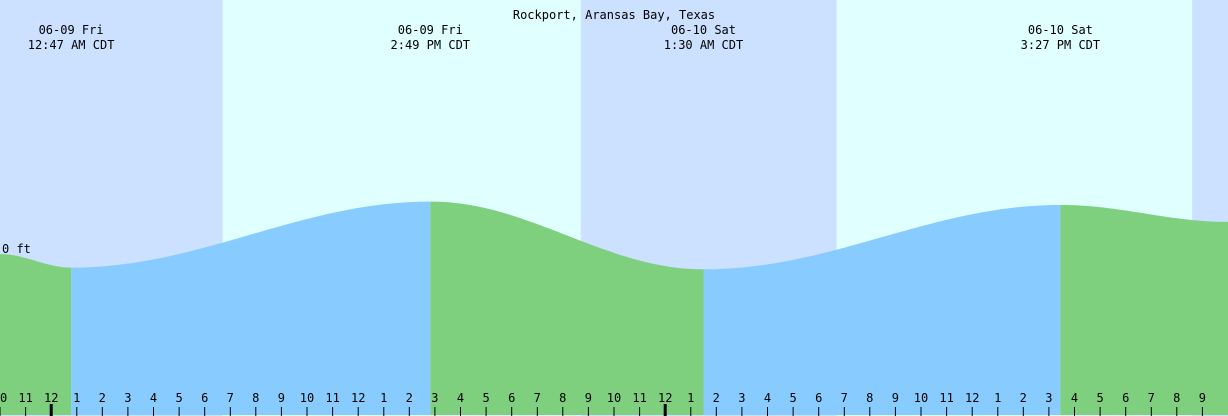 Image resolution: width=1228 pixels, height=416 pixels. Describe the element at coordinates (16, 249) in the screenshot. I see `zero-ft-label: 0 ft` at that location.